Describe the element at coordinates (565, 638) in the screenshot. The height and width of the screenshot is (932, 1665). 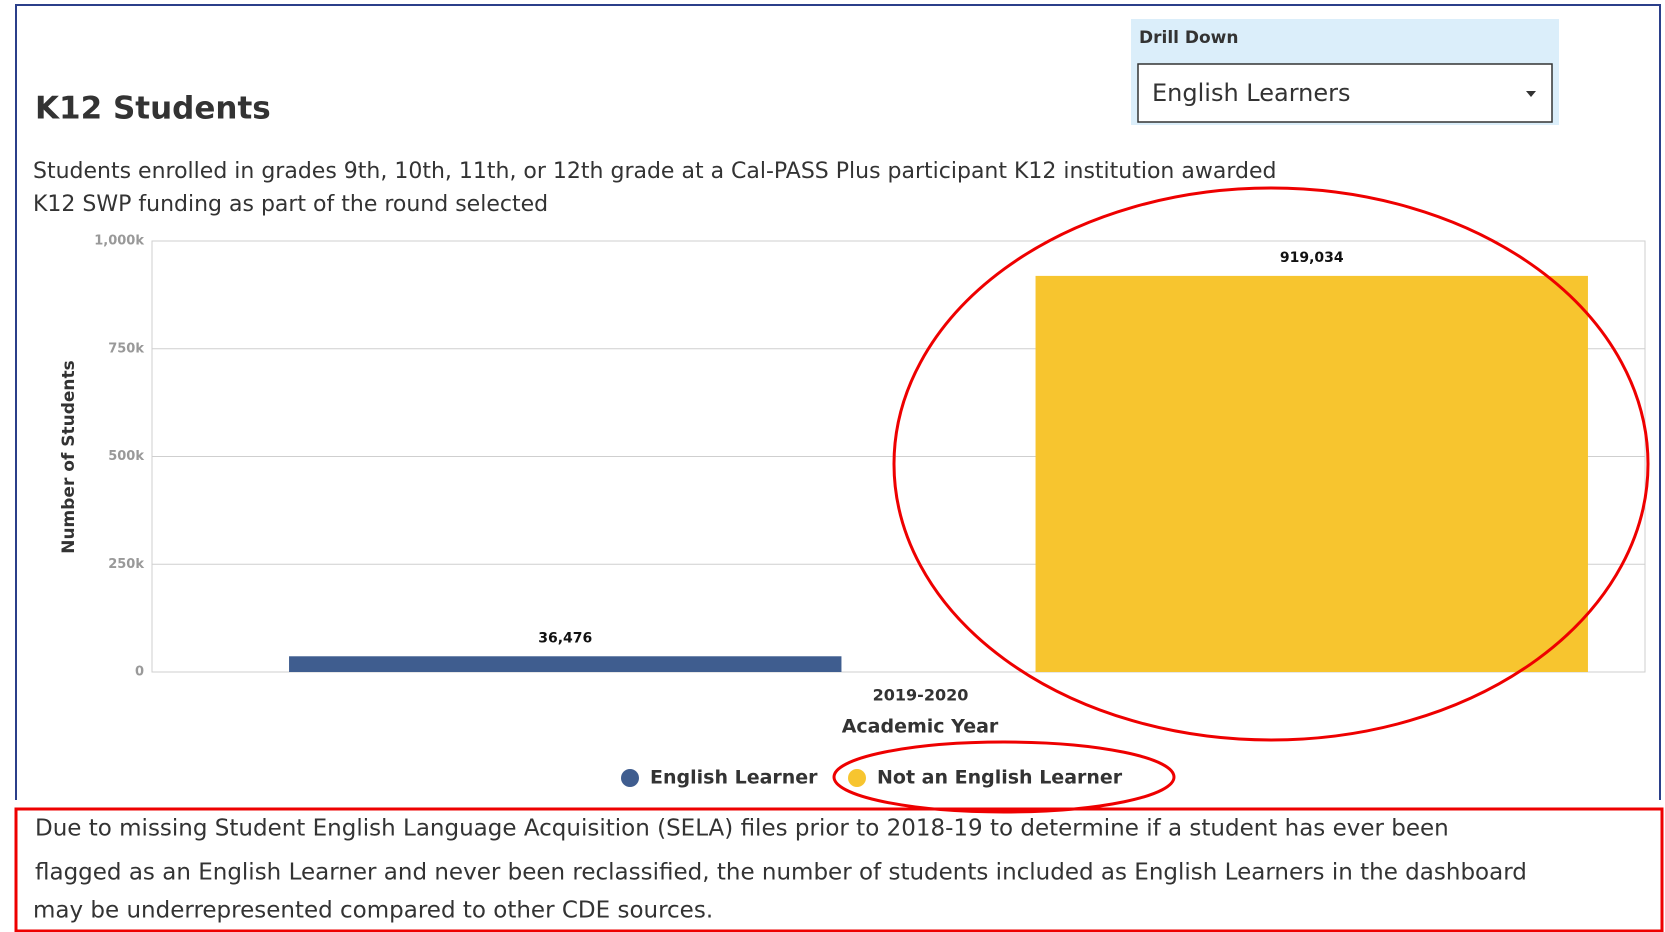
I see `data-label: 36,476` at that location.